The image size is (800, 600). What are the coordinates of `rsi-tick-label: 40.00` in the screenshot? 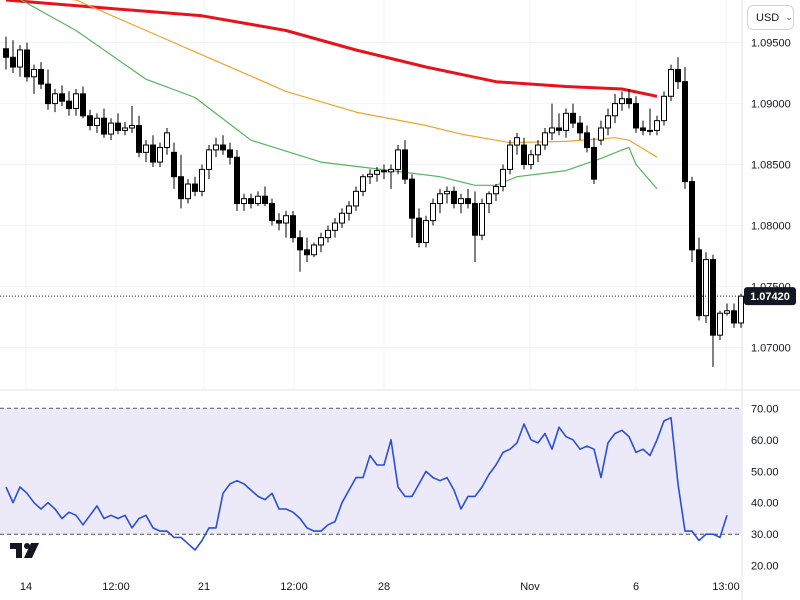 It's located at (765, 504).